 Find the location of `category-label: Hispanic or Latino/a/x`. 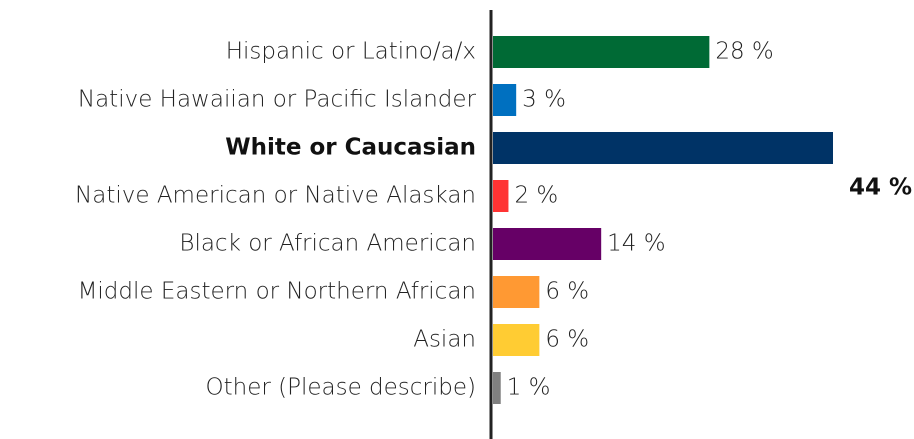

category-label: Hispanic or Latino/a/x is located at coordinates (351, 52).